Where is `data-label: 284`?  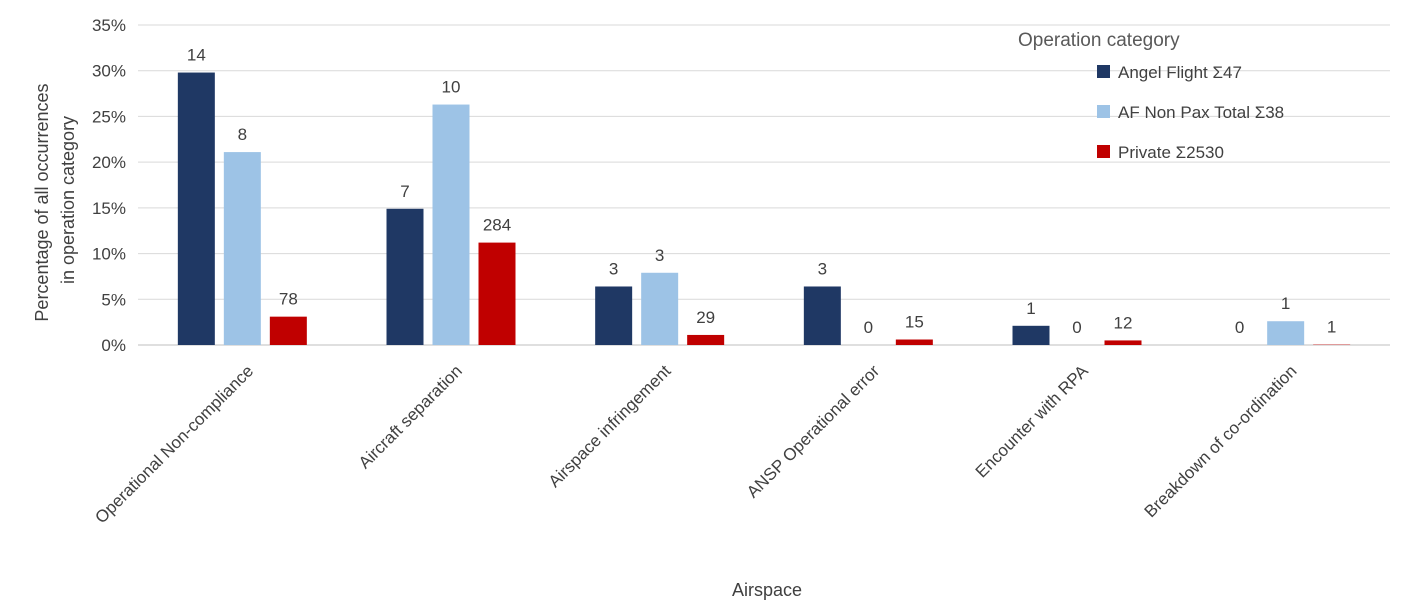 data-label: 284 is located at coordinates (497, 225).